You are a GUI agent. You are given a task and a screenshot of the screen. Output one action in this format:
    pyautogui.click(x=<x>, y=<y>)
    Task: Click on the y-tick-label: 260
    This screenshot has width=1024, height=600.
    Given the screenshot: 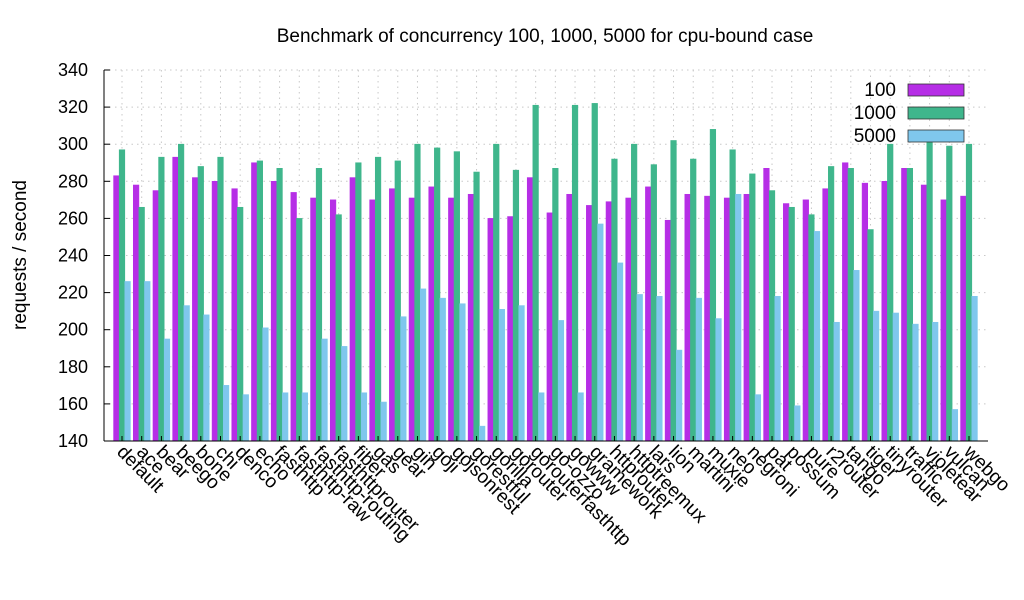 What is the action you would take?
    pyautogui.click(x=73, y=218)
    